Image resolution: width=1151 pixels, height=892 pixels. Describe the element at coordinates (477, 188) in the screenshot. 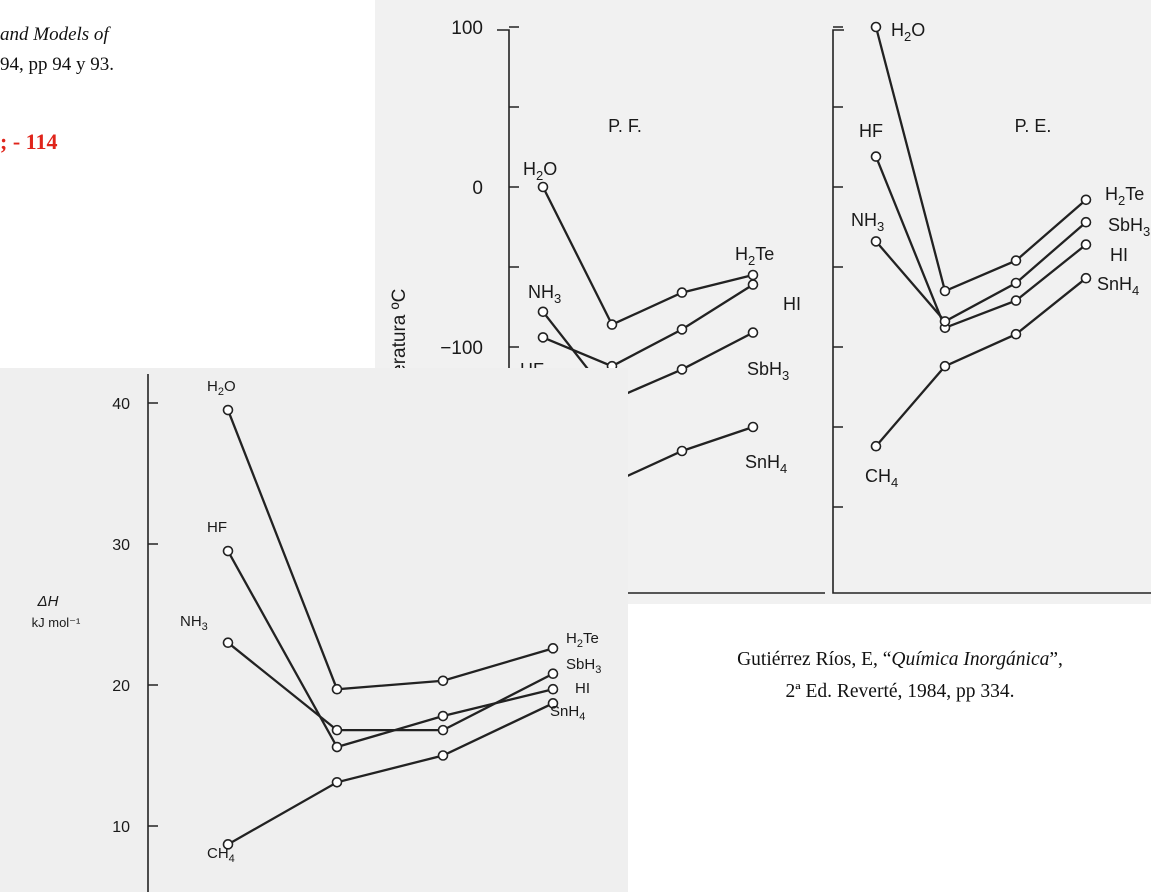

I see `y-tick-label: 0` at that location.